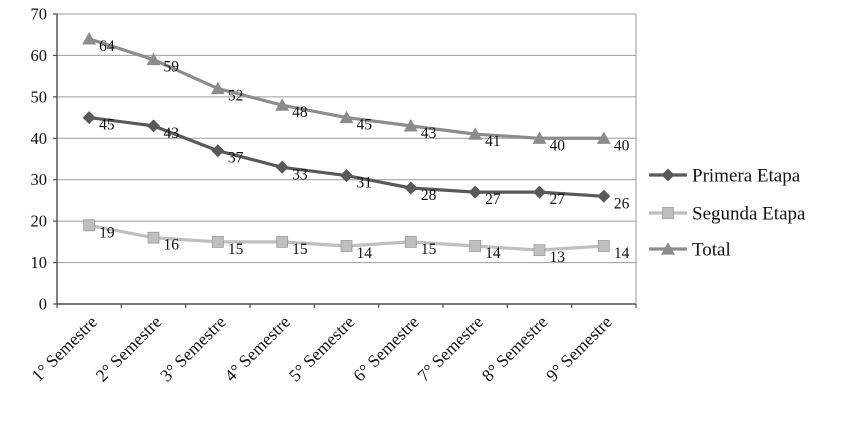  I want to click on y-tick-label: 20, so click(39, 221).